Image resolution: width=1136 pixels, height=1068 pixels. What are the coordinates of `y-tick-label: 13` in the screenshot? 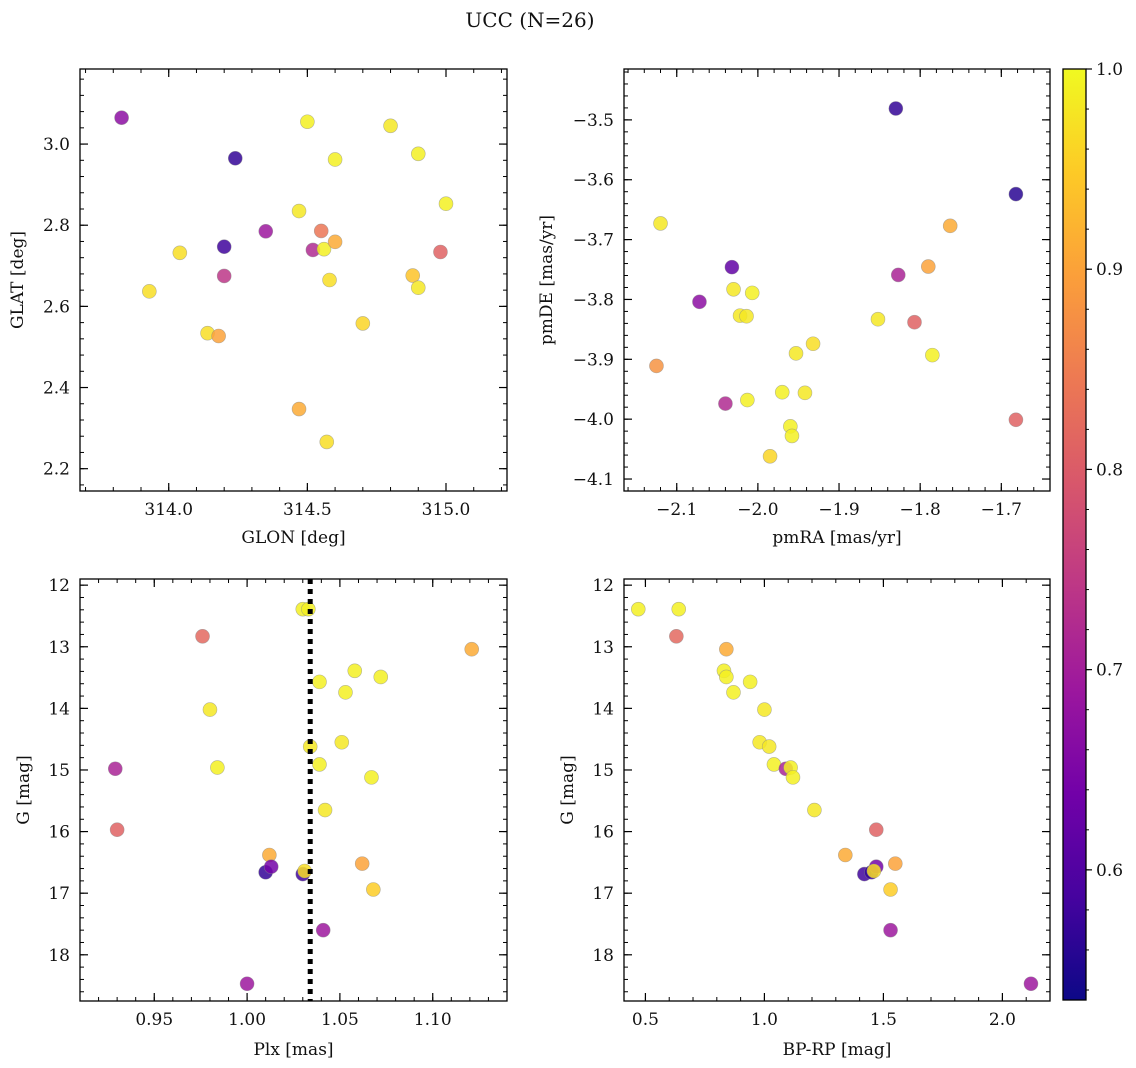 It's located at (59, 648).